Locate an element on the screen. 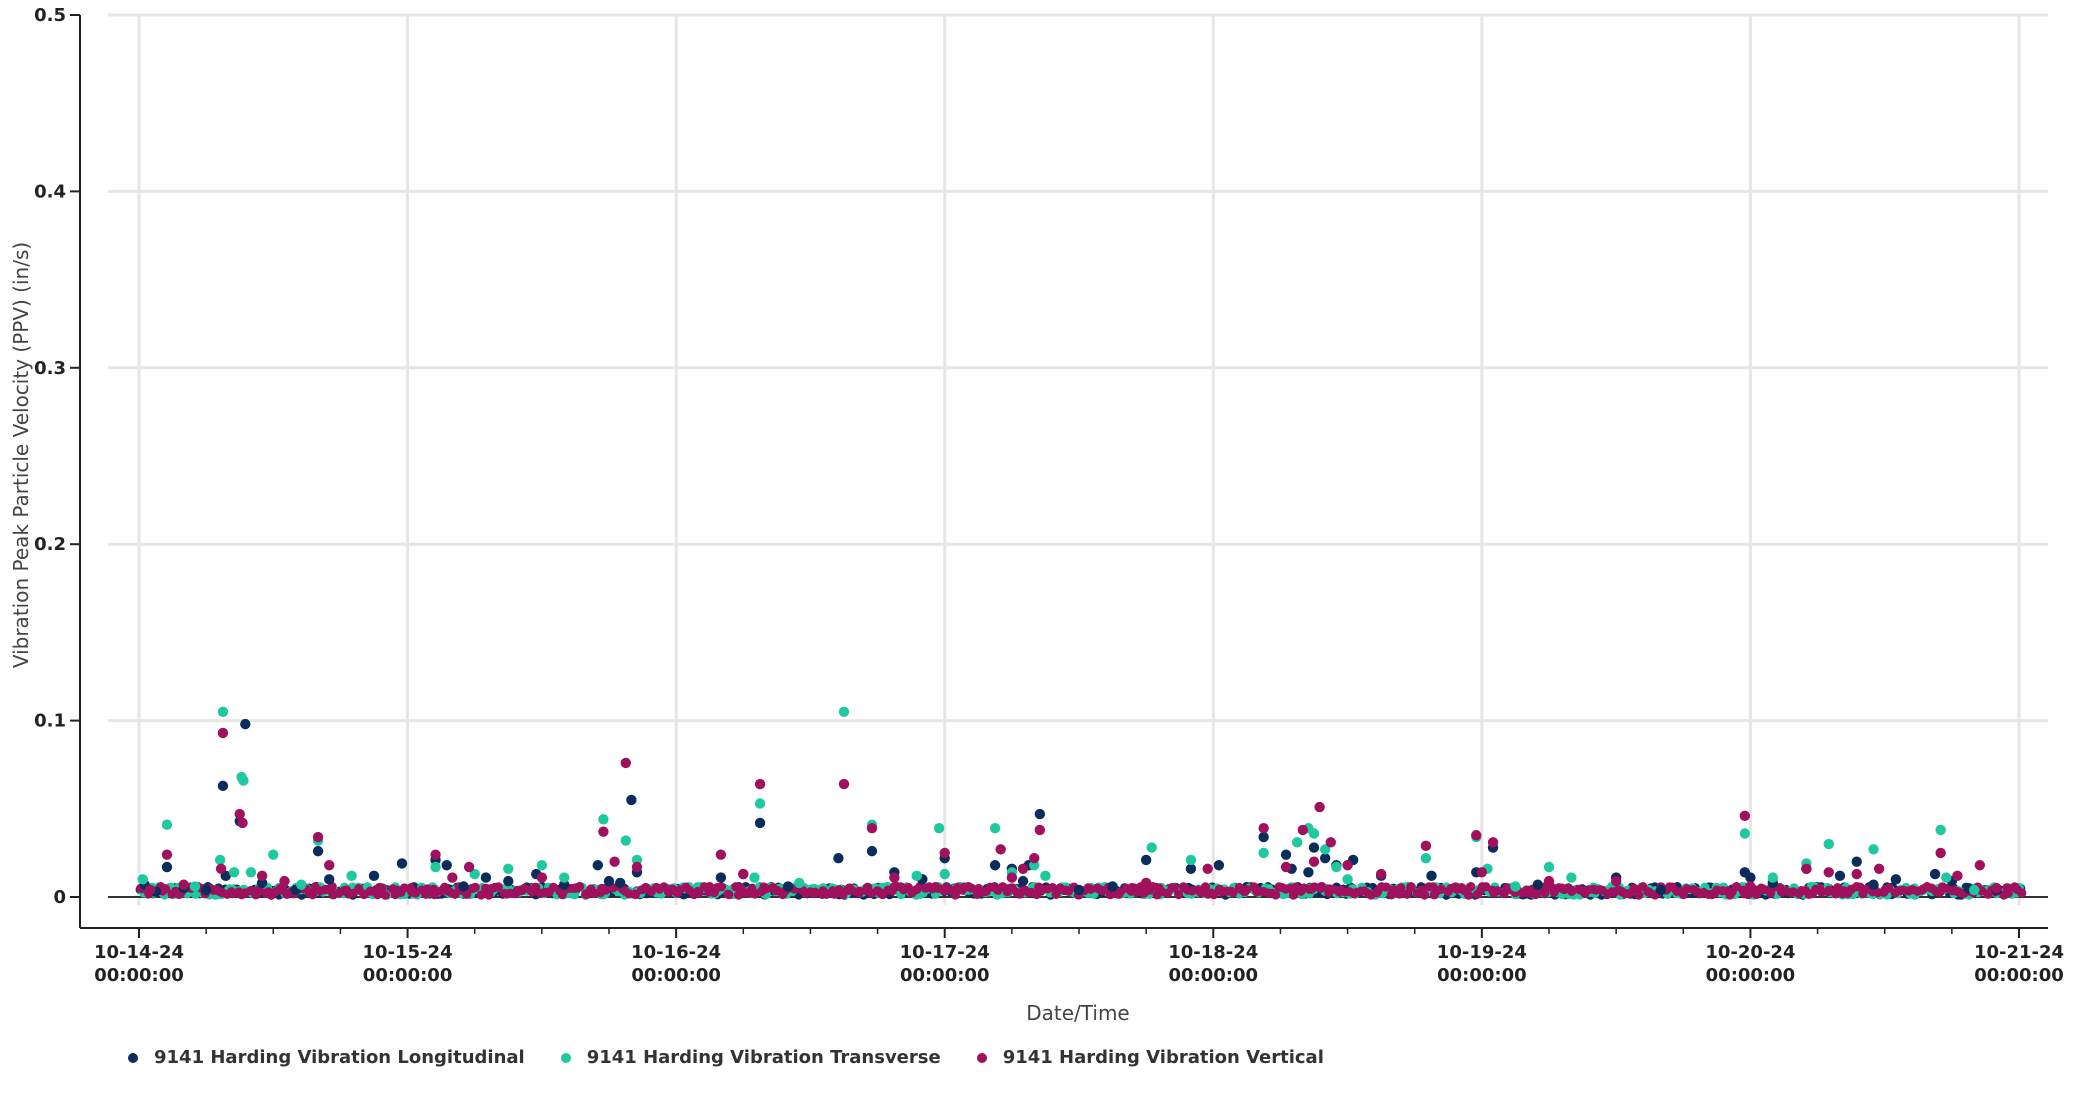  legend-marker-transverse is located at coordinates (565, 1057).